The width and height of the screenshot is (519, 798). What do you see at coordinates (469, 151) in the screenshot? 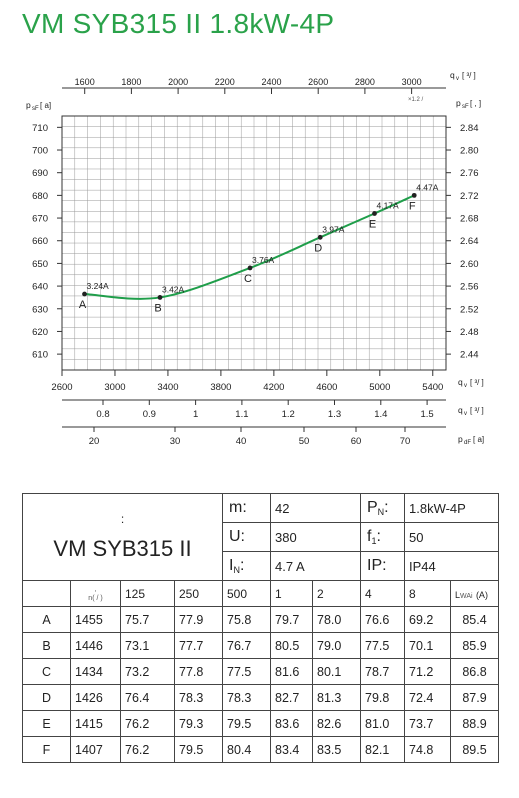
I see `right-tick-label: 2.80` at bounding box center [469, 151].